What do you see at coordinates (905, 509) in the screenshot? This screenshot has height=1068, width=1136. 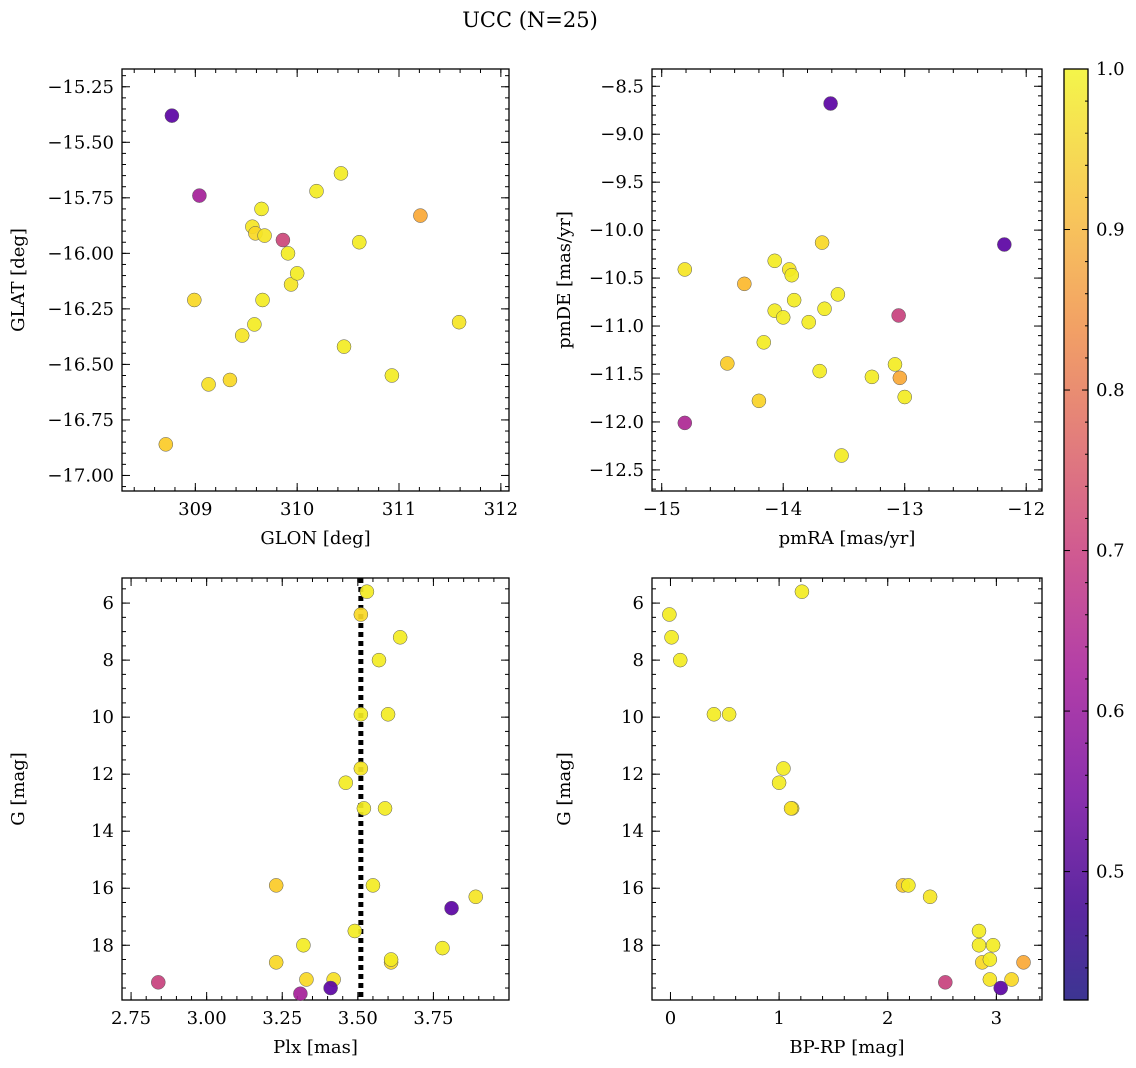 I see `x-tick-label: −13` at bounding box center [905, 509].